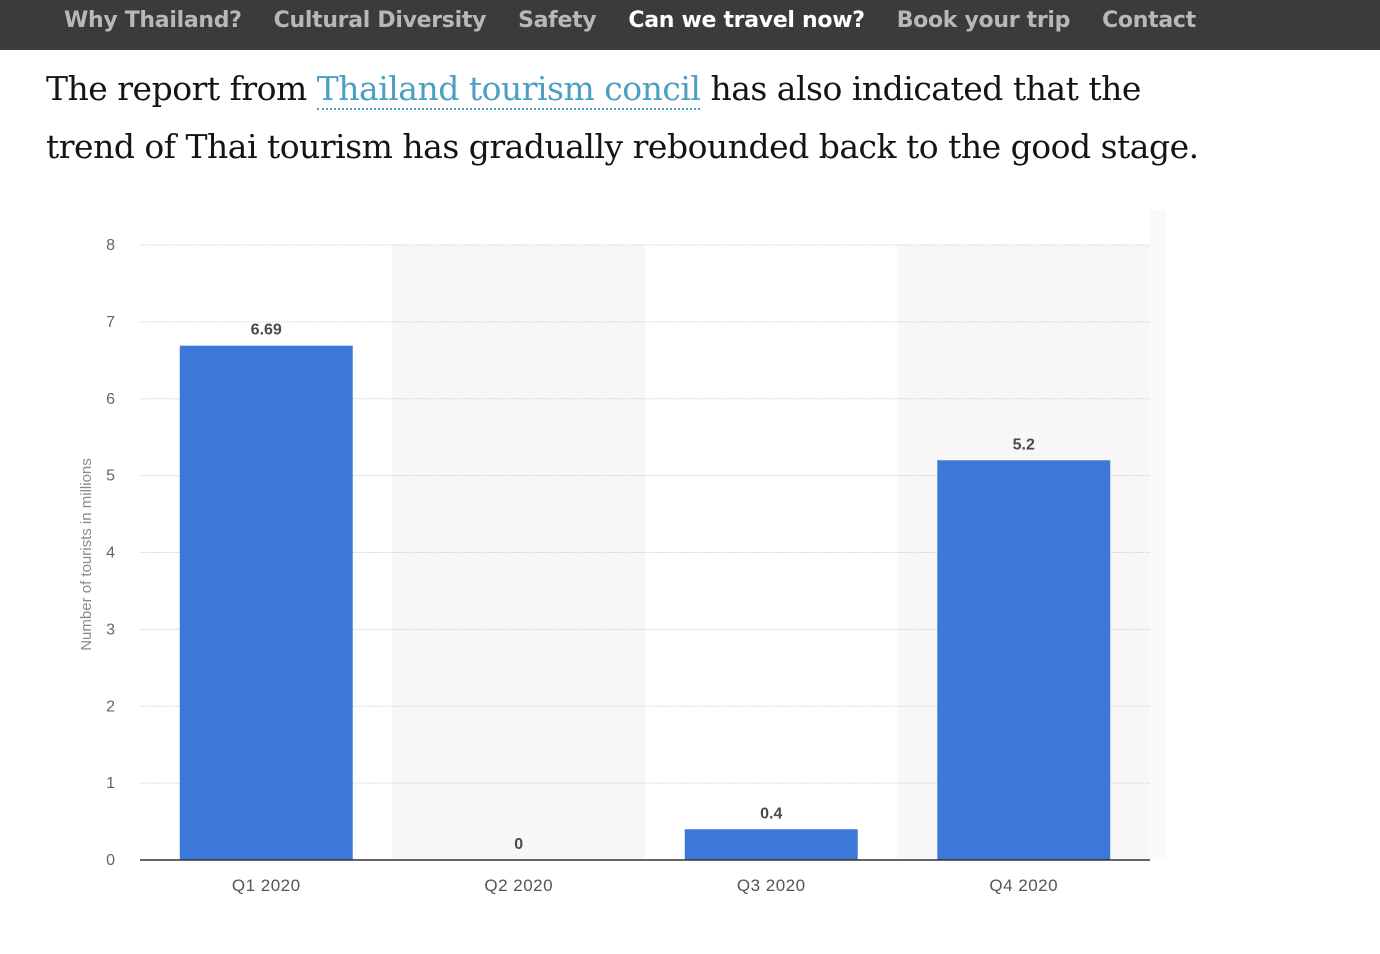  I want to click on x-category-label: Q2 2020, so click(518, 885).